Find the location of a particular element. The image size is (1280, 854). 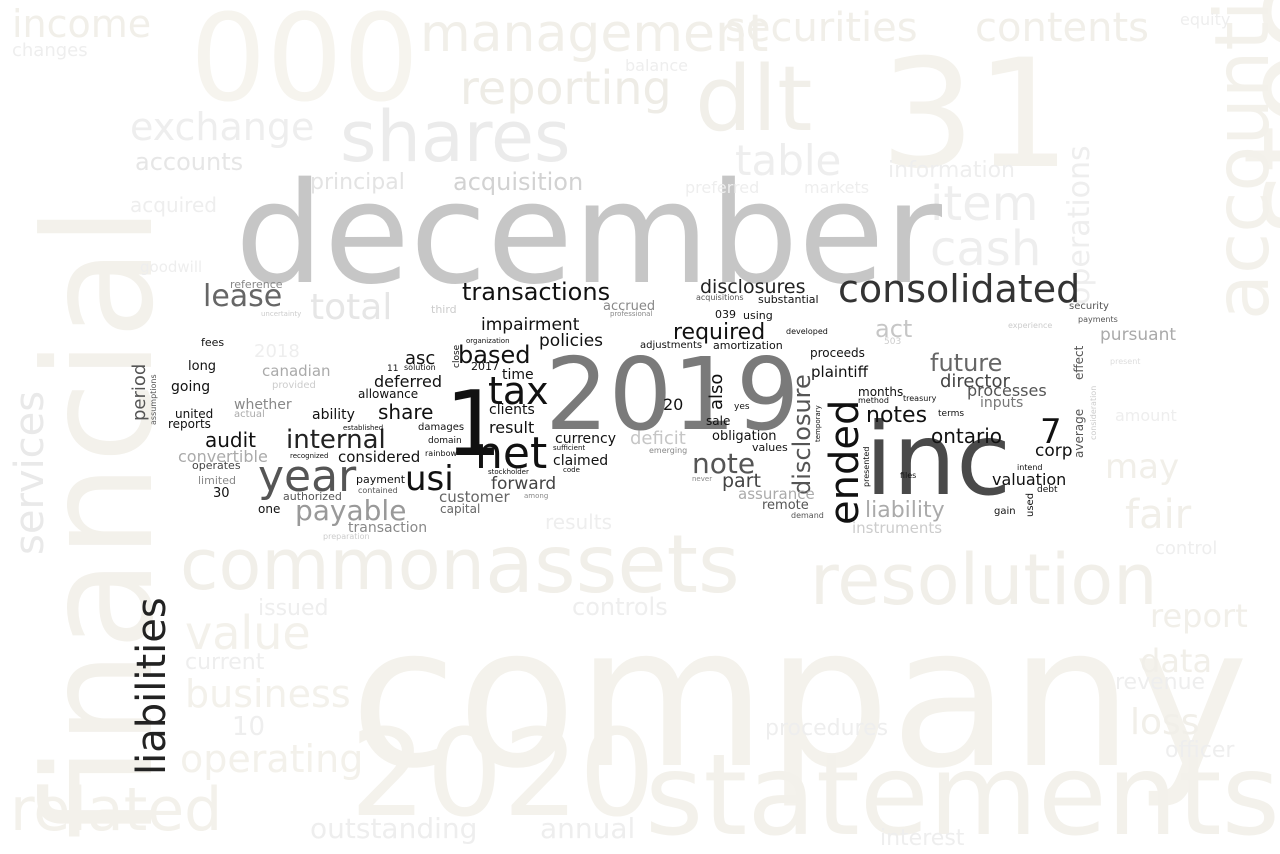

word-usi: usi is located at coordinates (429, 479).